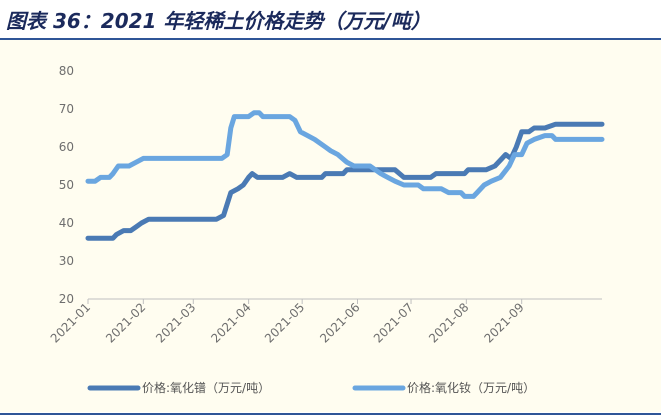 The width and height of the screenshot is (661, 419). Describe the element at coordinates (66, 71) in the screenshot. I see `y-tick-label: 80` at that location.